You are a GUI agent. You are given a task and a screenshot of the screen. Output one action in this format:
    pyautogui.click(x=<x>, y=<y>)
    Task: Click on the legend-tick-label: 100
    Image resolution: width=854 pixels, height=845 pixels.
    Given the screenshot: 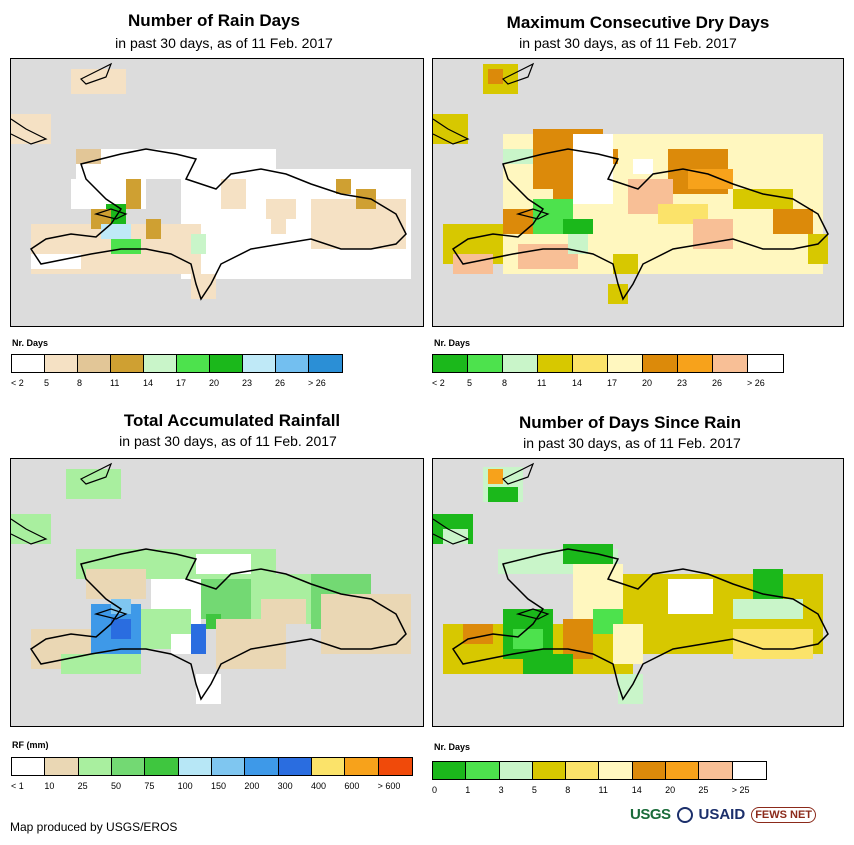 What is the action you would take?
    pyautogui.click(x=185, y=786)
    